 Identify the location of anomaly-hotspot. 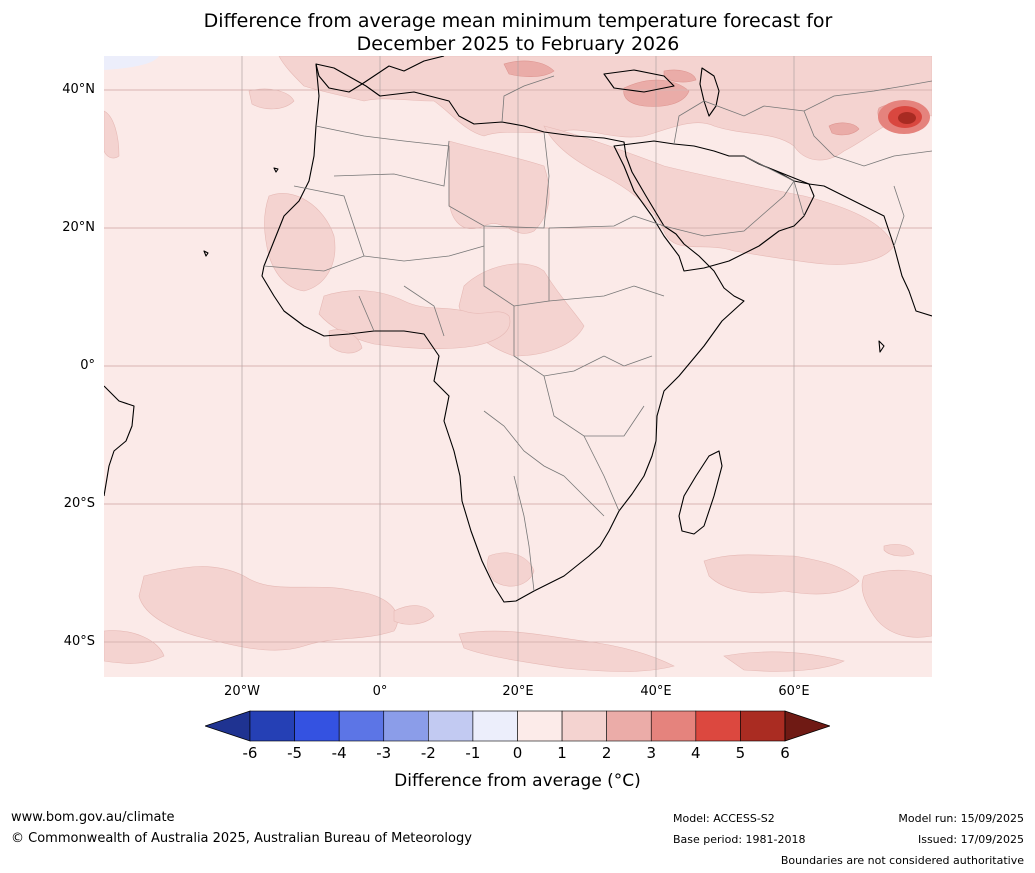
(904, 117).